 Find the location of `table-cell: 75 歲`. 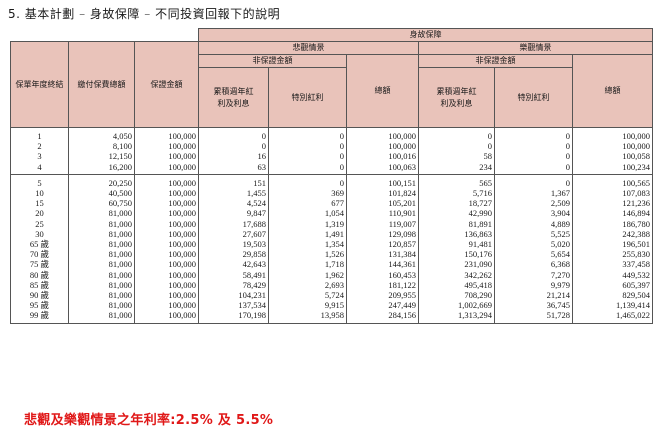

table-cell: 75 歲 is located at coordinates (39, 264).